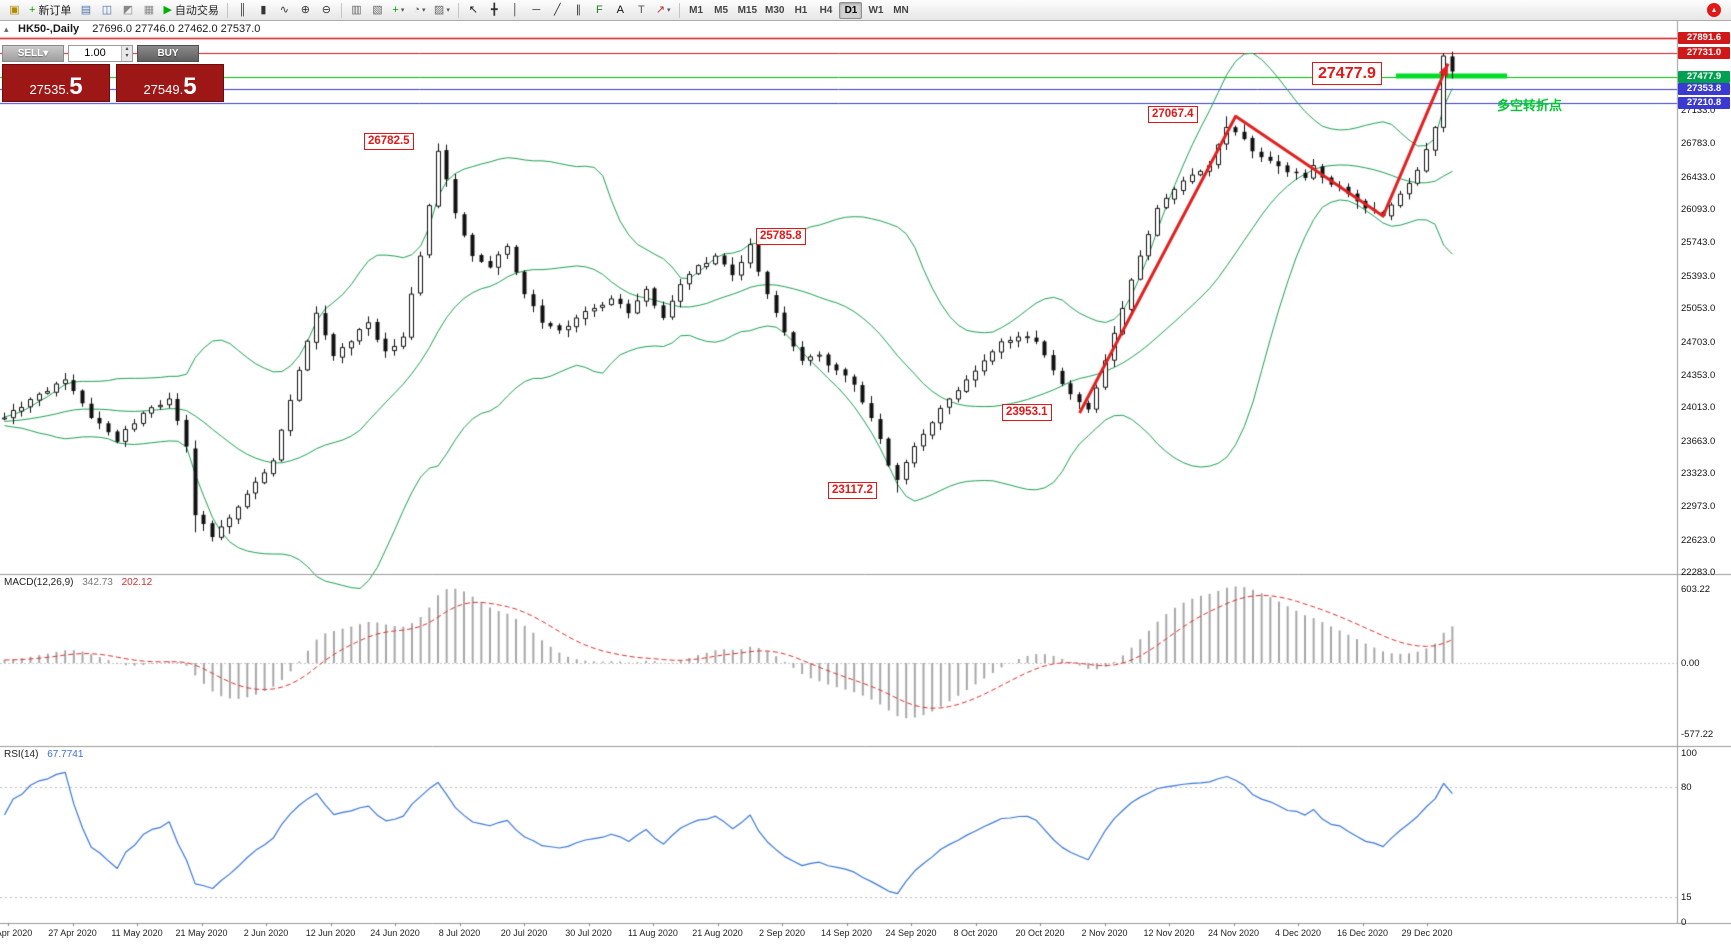 The width and height of the screenshot is (1731, 944). I want to click on indicators-button-caret-icon: ▾, so click(402, 10).